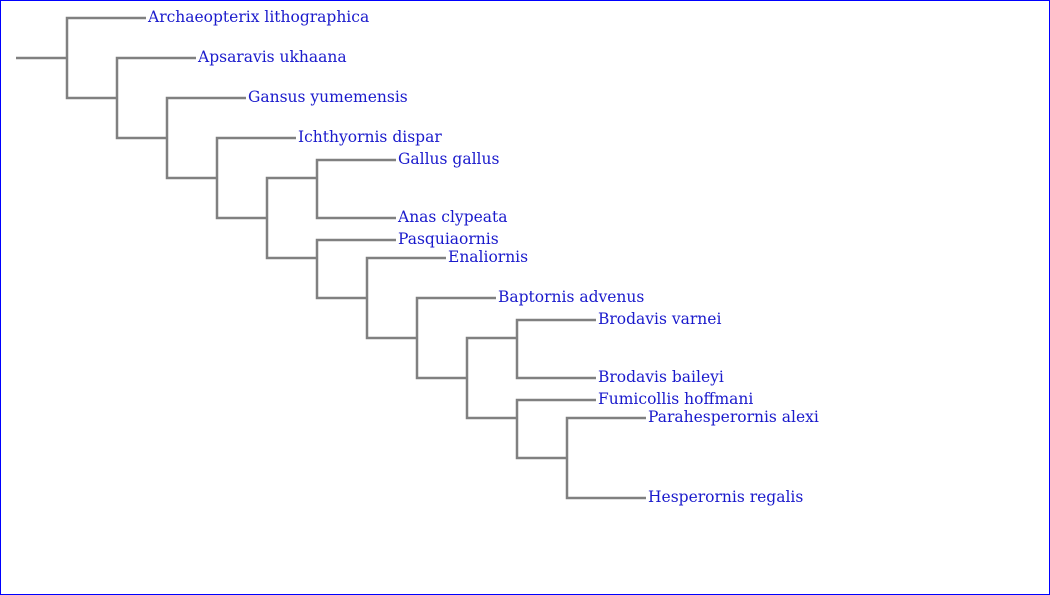 The image size is (1050, 595). What do you see at coordinates (105, 37) in the screenshot?
I see `branch-archaeopterix` at bounding box center [105, 37].